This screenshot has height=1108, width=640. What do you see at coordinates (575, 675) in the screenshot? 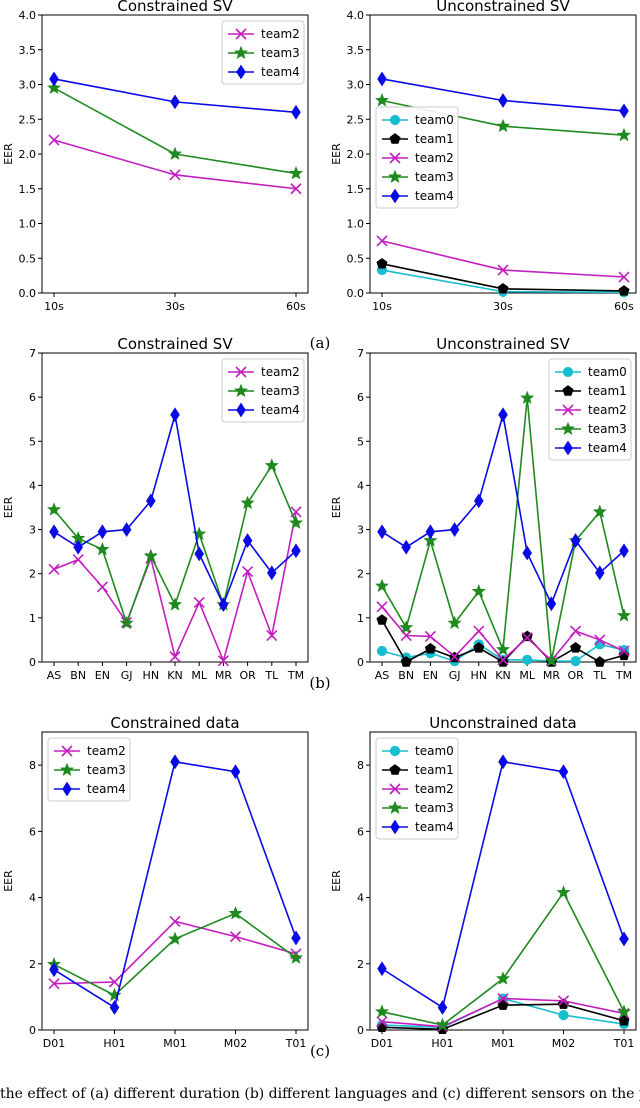
I see `x-tick-label: OR` at bounding box center [575, 675].